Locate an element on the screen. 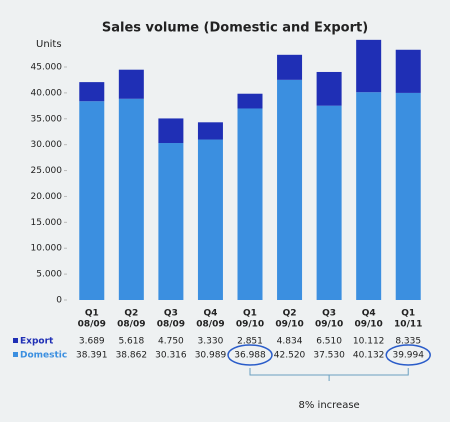 Image resolution: width=450 pixels, height=422 pixels. table-value: 37.530 is located at coordinates (329, 356).